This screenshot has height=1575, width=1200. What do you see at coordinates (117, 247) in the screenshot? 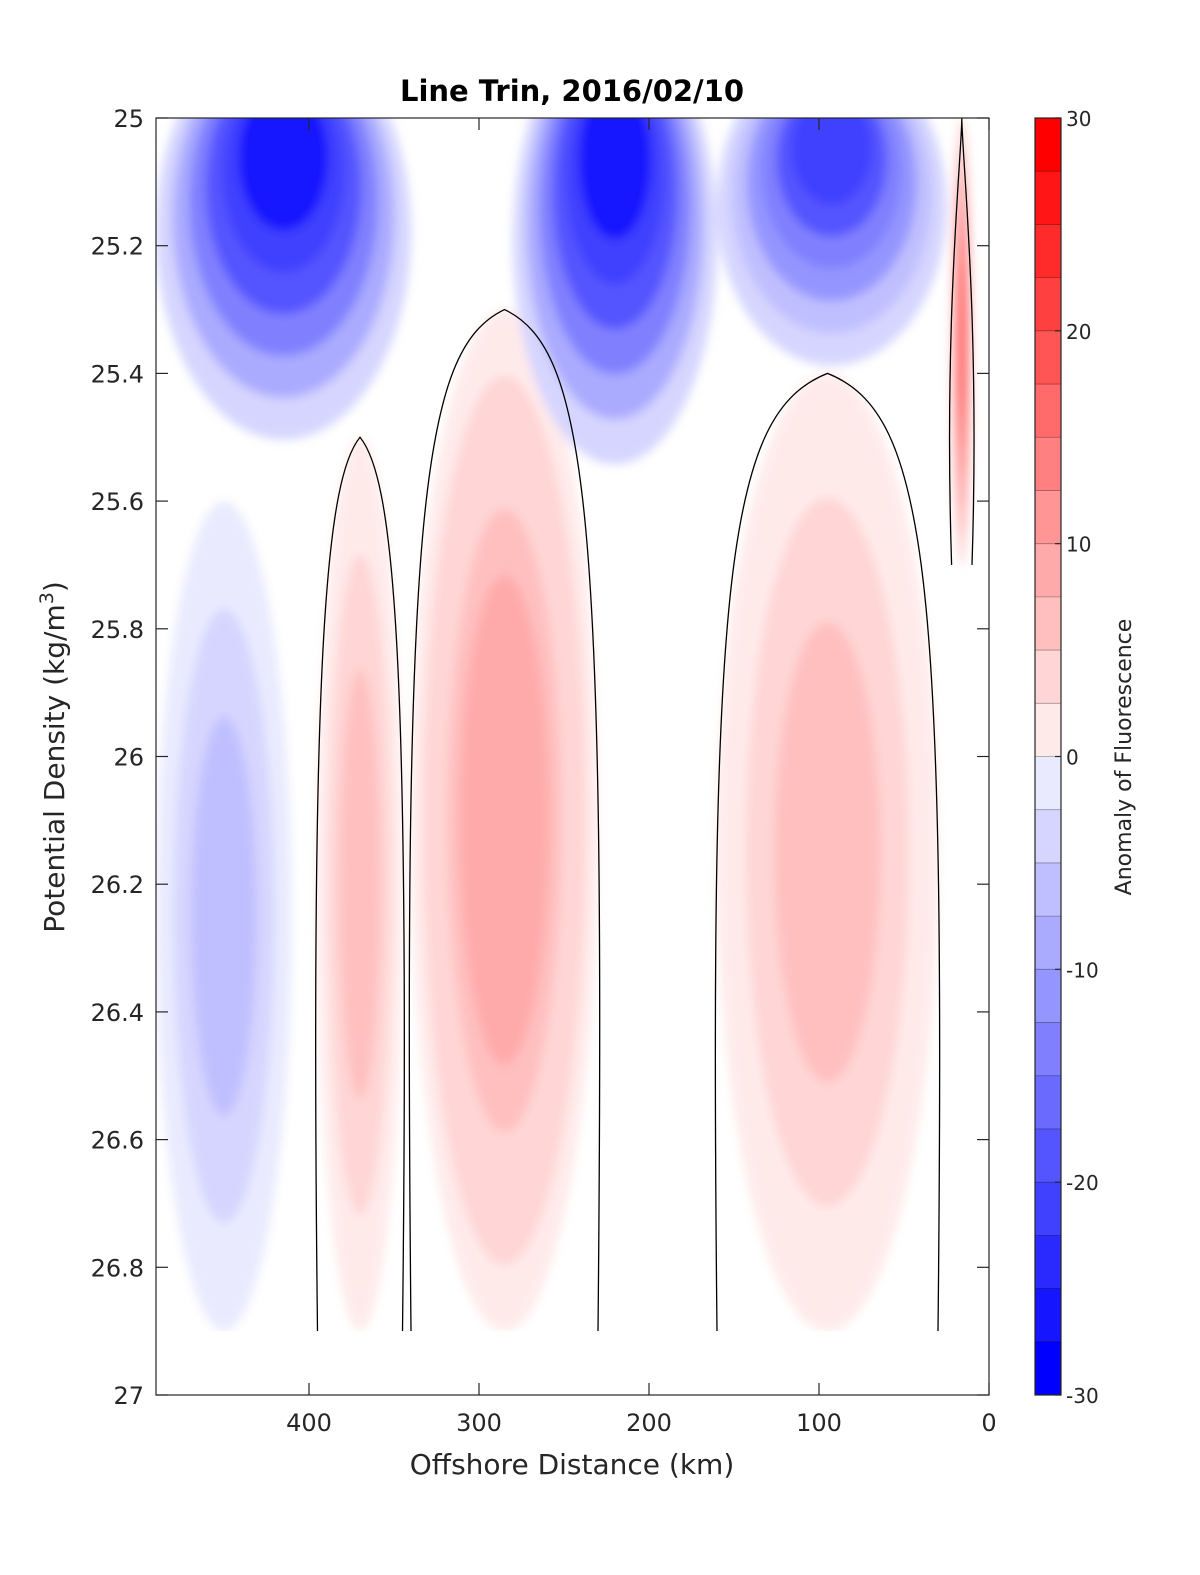
I see `y-tick-label: 25.2` at bounding box center [117, 247].